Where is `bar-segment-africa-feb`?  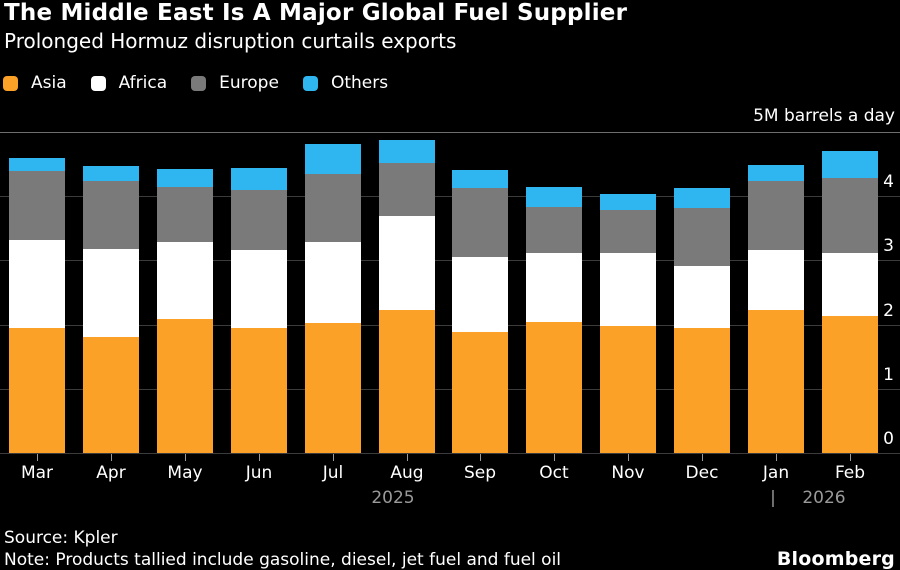
bar-segment-africa-feb is located at coordinates (850, 284).